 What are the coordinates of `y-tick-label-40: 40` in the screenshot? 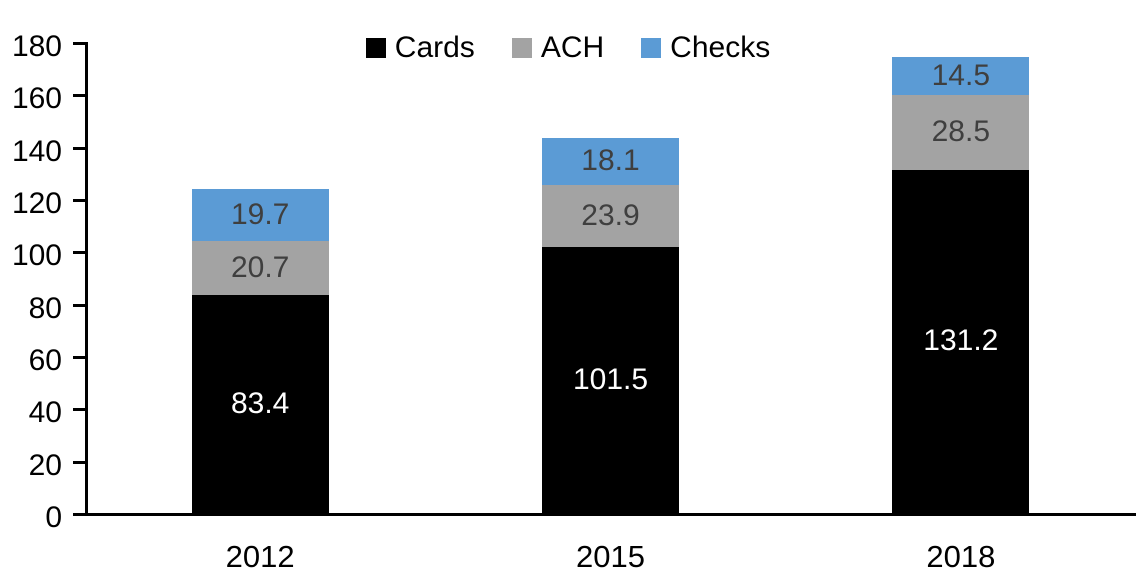 It's located at (45, 413).